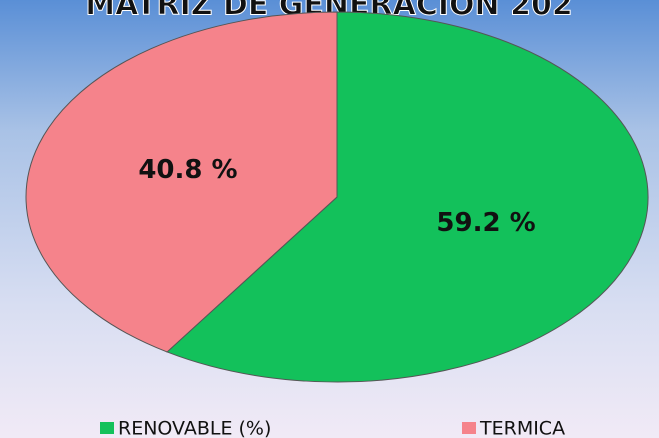  I want to click on chart-title: MATRIZ DE GENERACION 202, so click(328, 11).